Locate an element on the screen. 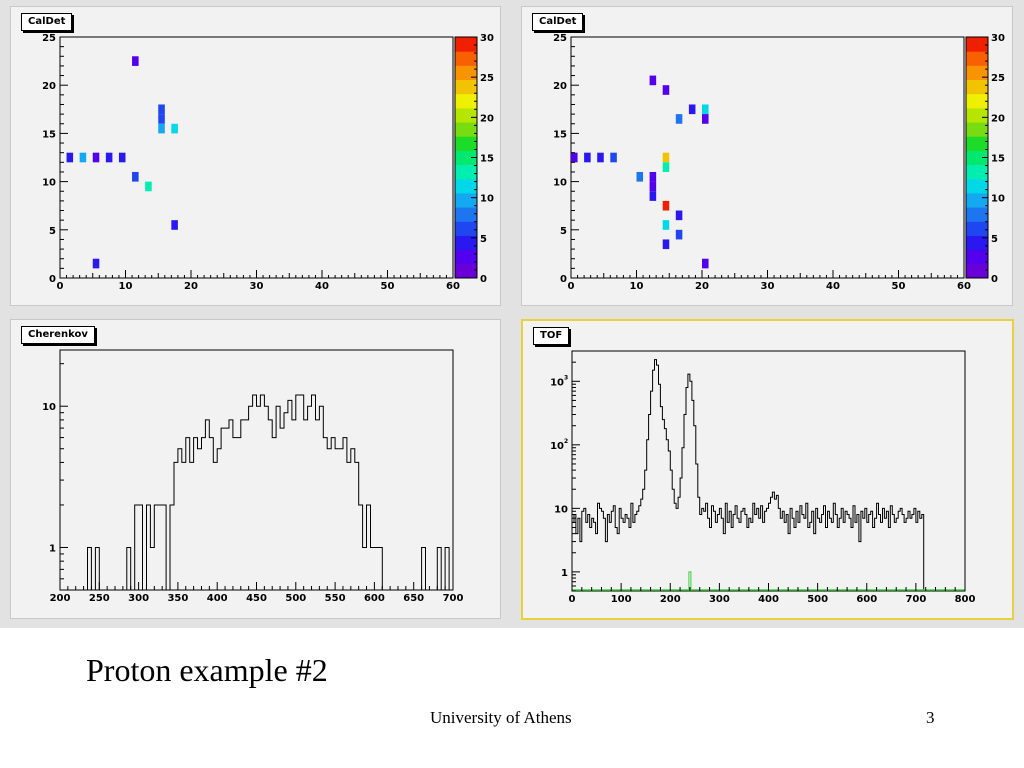 The image size is (1024, 768). y-tick-label: 1 is located at coordinates (564, 573).